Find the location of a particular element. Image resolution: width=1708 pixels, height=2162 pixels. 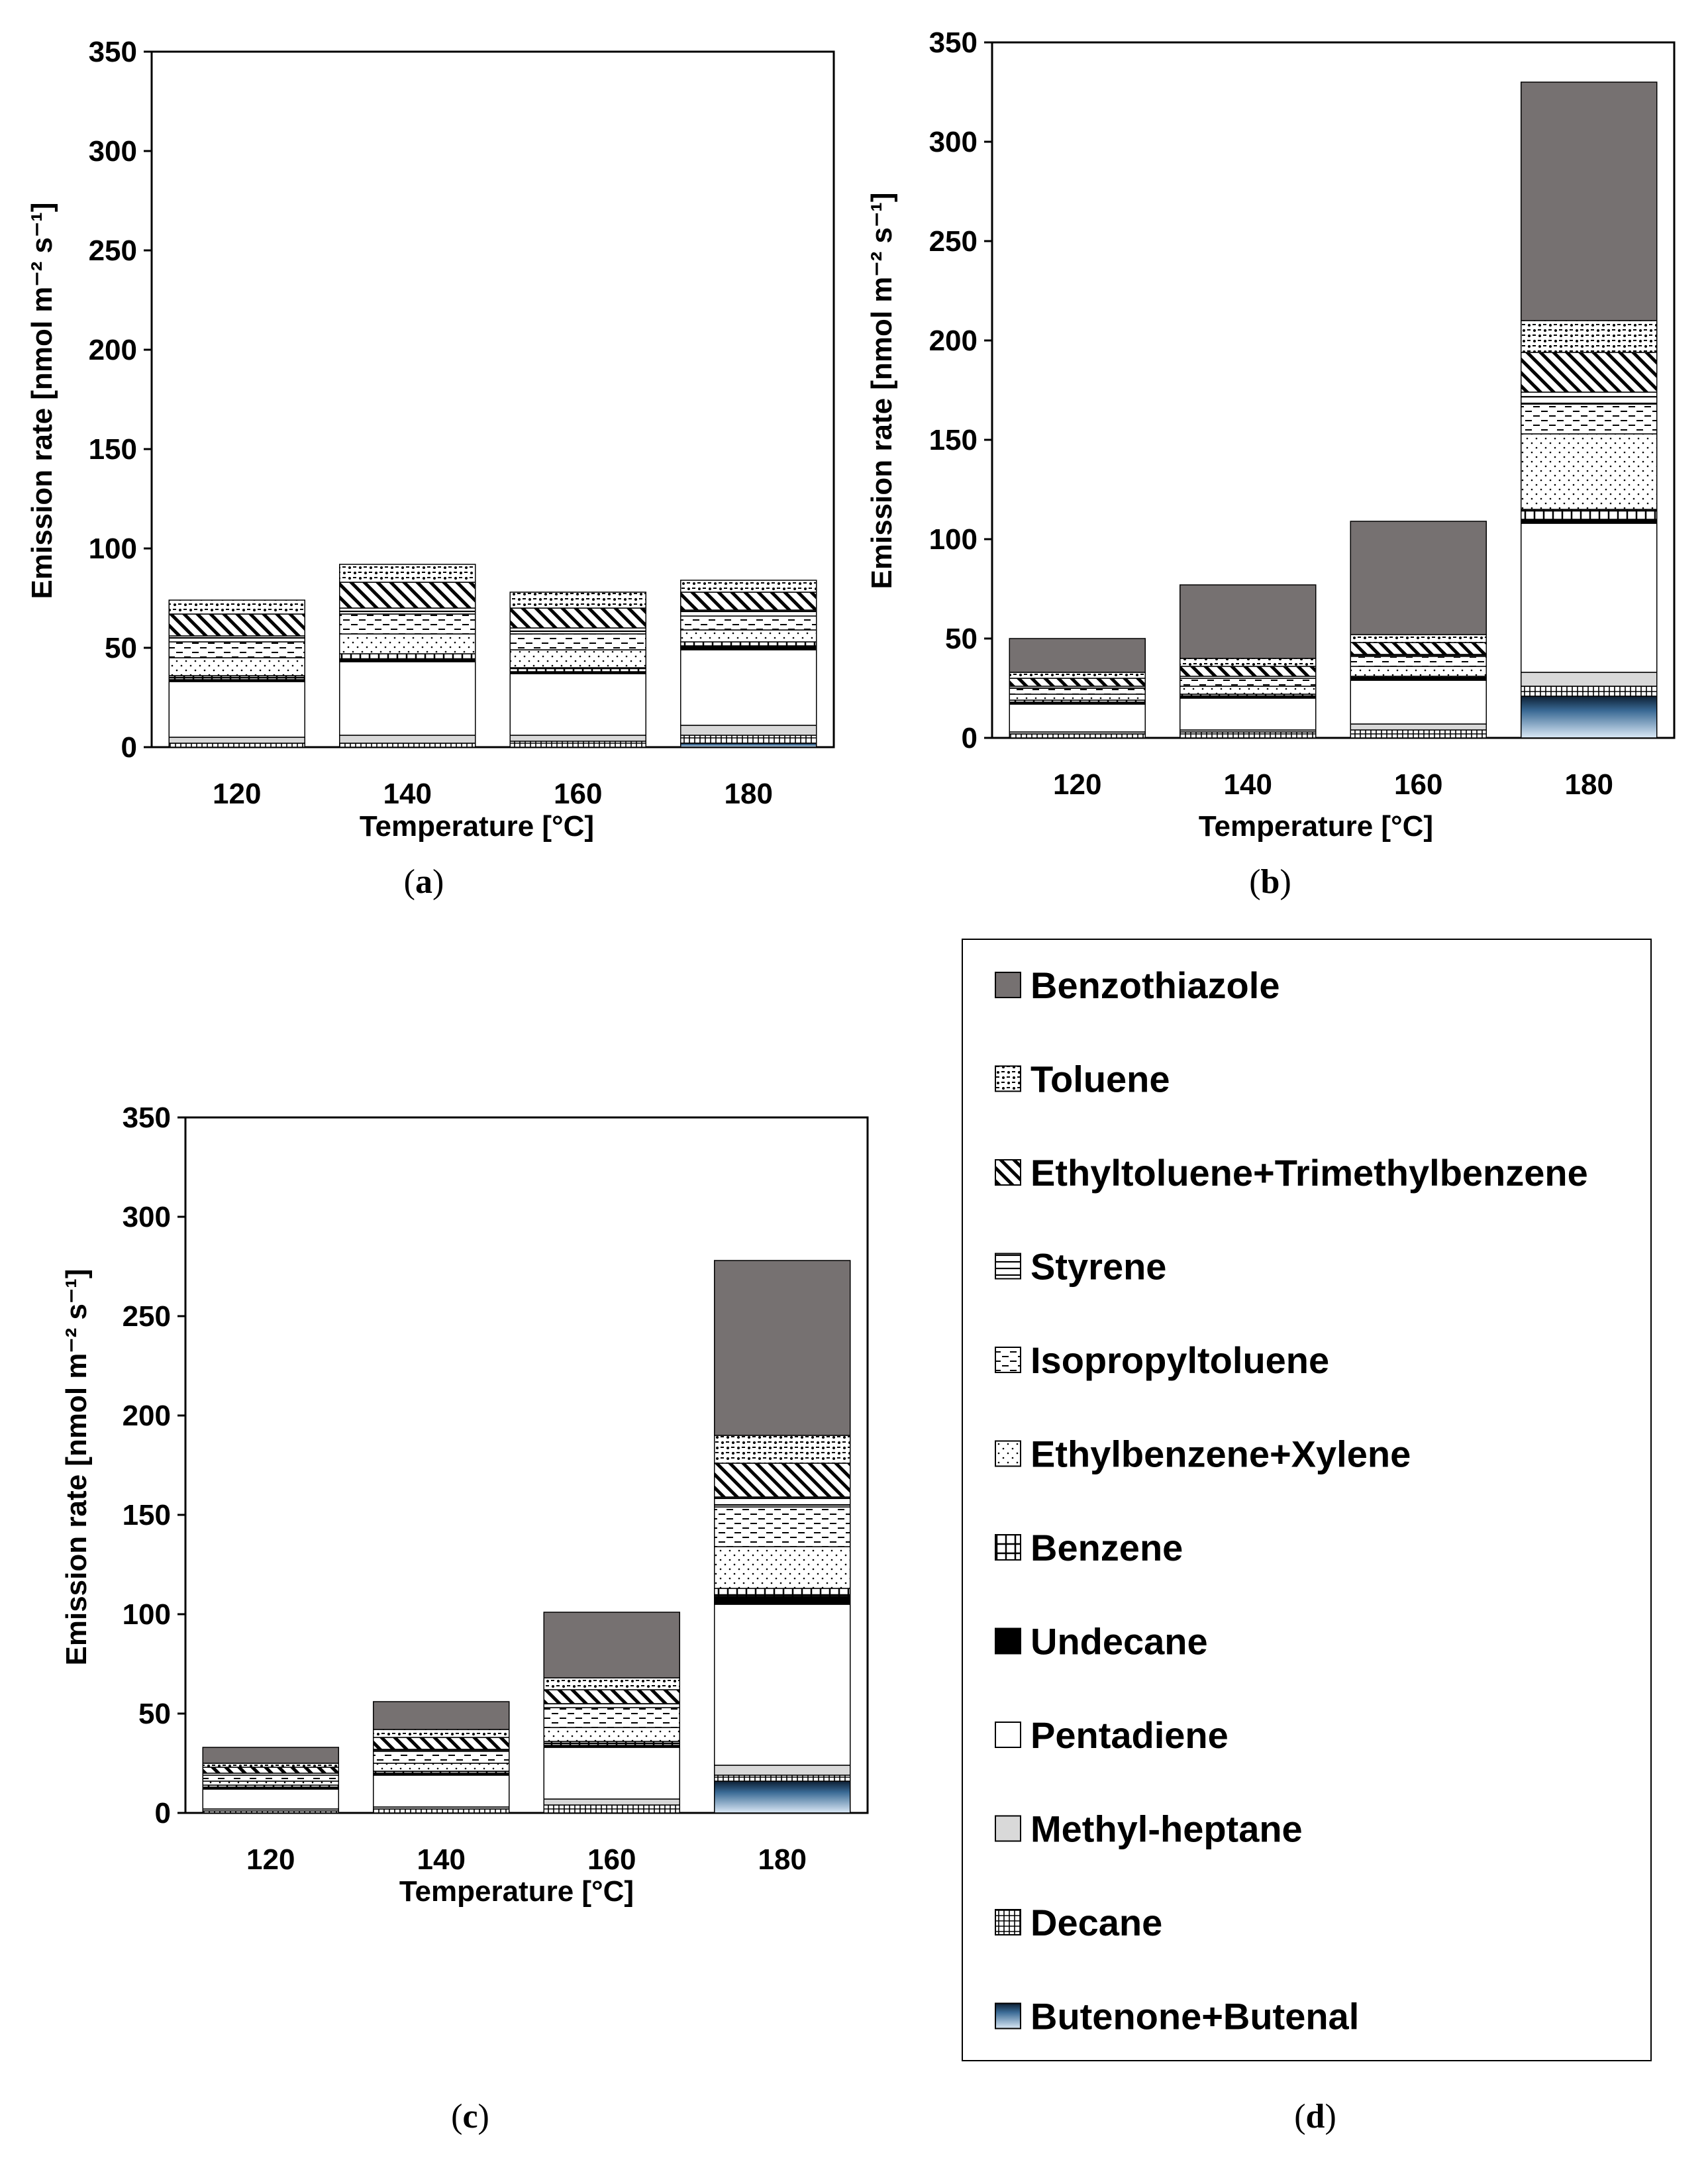

legend-item-styrene: Styrene is located at coordinates (1080, 1267).